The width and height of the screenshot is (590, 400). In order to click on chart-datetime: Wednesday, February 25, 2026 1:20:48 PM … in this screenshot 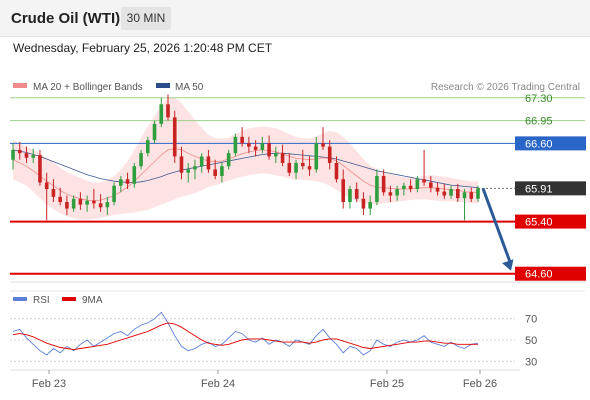, I will do `click(143, 48)`.